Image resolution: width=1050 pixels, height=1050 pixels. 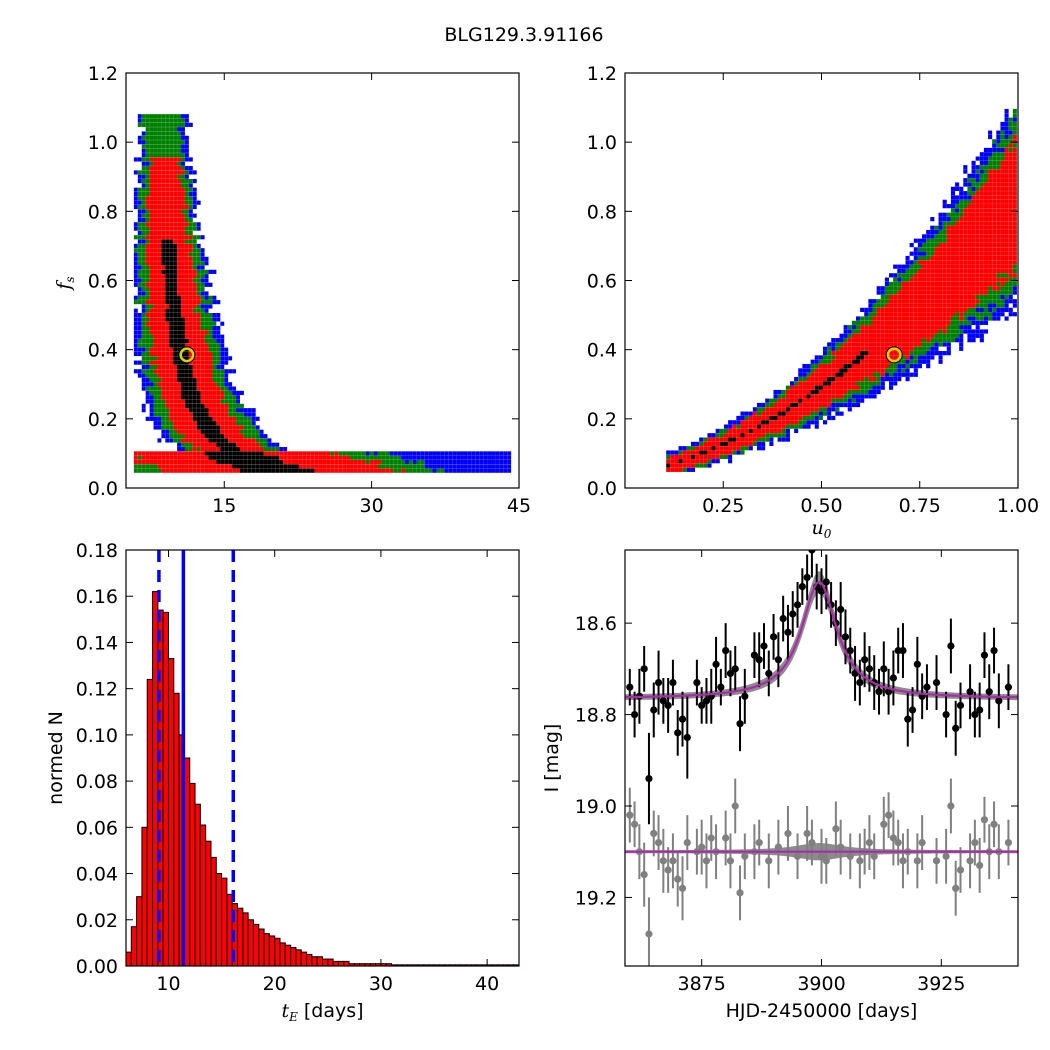 I want to click on data-point, so click(x=673, y=682).